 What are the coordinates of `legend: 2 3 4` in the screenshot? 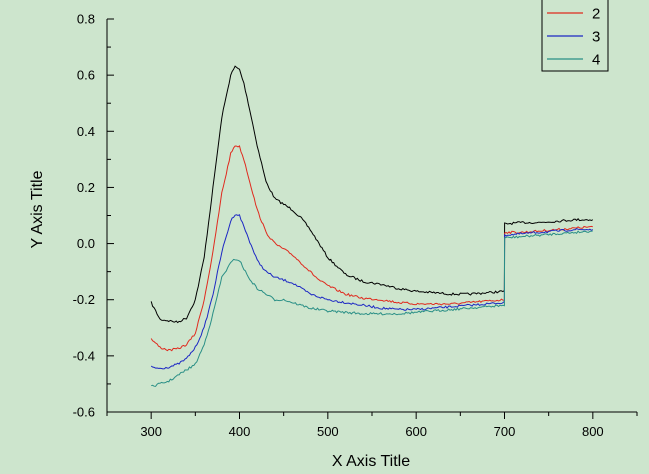 It's located at (575, 36).